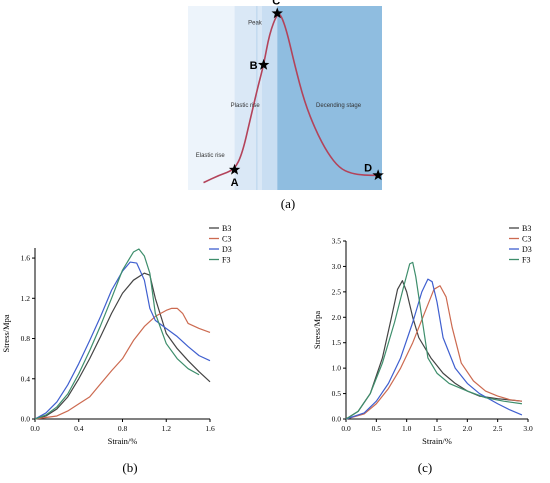 The height and width of the screenshot is (483, 550). I want to click on panel-c-x-axis-label: Strain/%, so click(437, 441).